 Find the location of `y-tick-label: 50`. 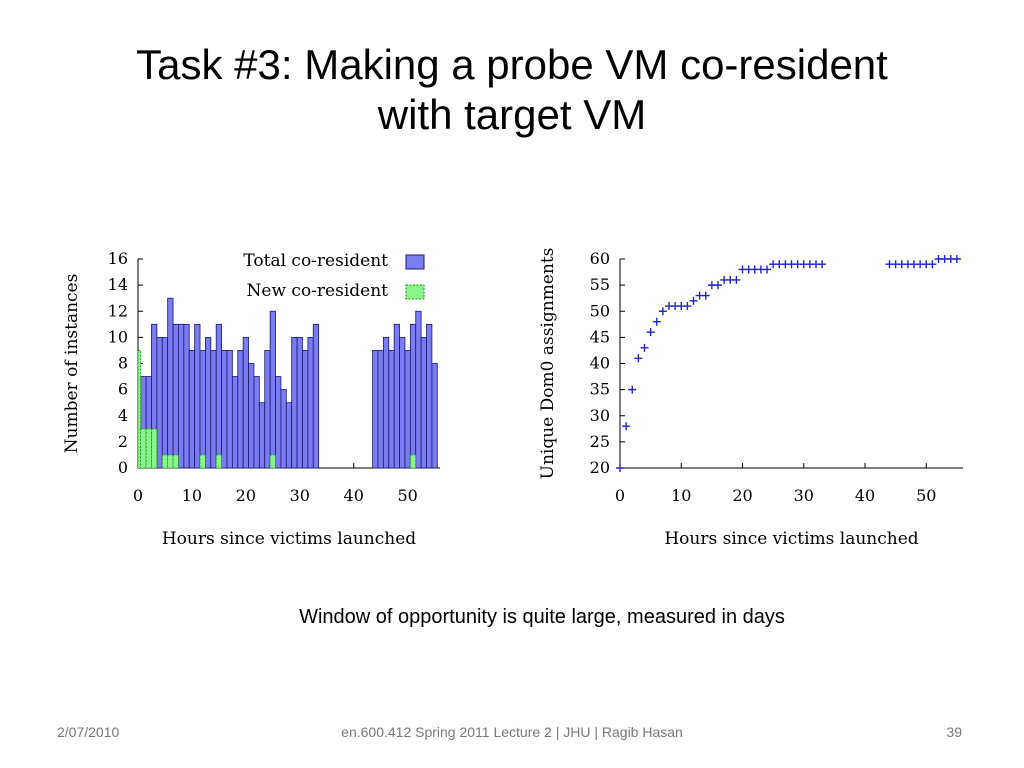

y-tick-label: 50 is located at coordinates (600, 310).